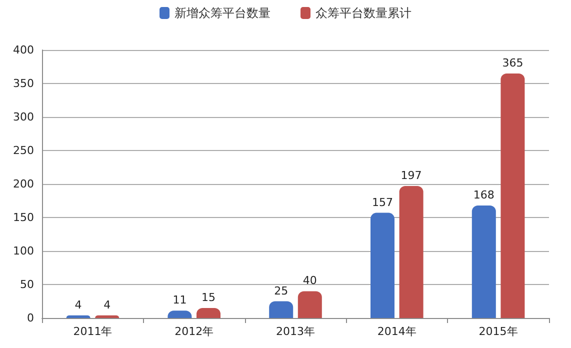 This screenshot has width=571, height=348. What do you see at coordinates (295, 331) in the screenshot?
I see `x-tick-label: 2013年` at bounding box center [295, 331].